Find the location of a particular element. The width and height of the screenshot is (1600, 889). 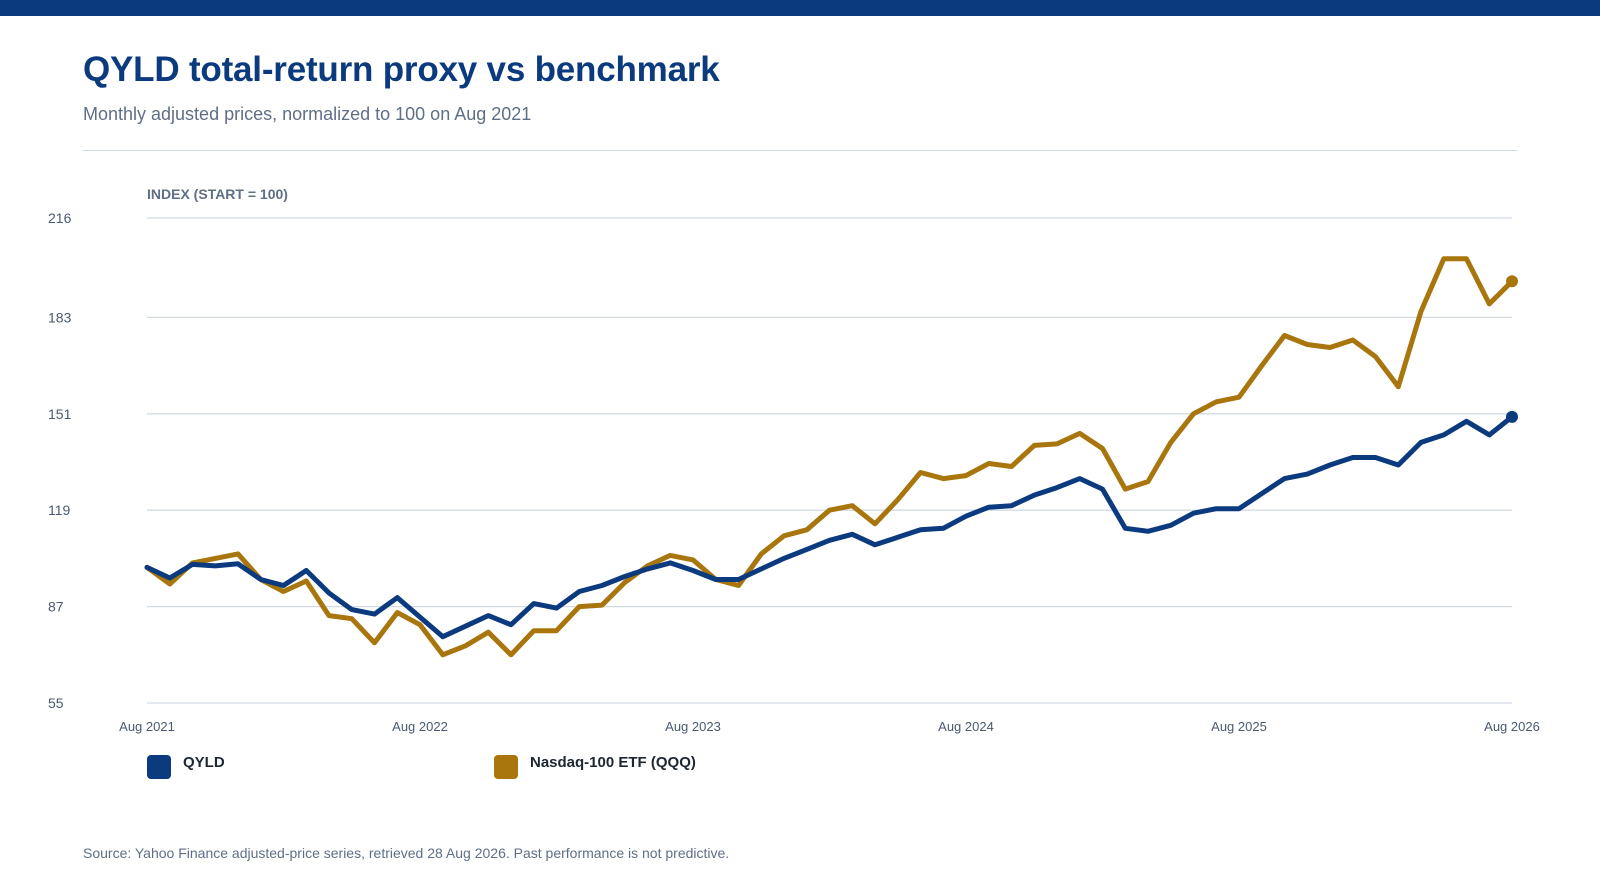

y-tick-label: 216 is located at coordinates (60, 218).